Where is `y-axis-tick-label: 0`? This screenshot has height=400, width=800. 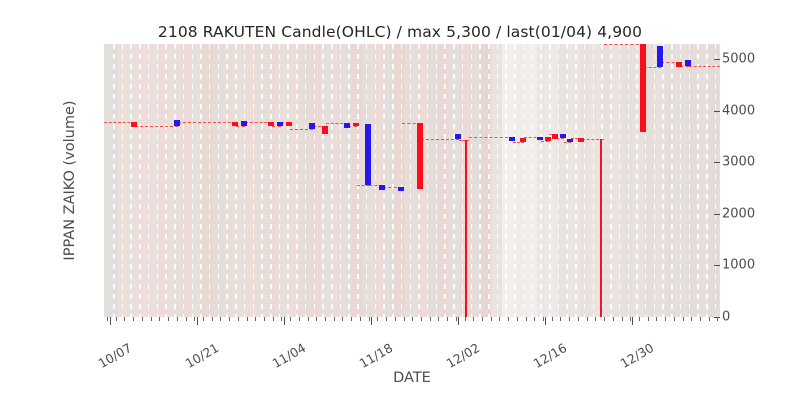 y-axis-tick-label: 0 is located at coordinates (726, 317).